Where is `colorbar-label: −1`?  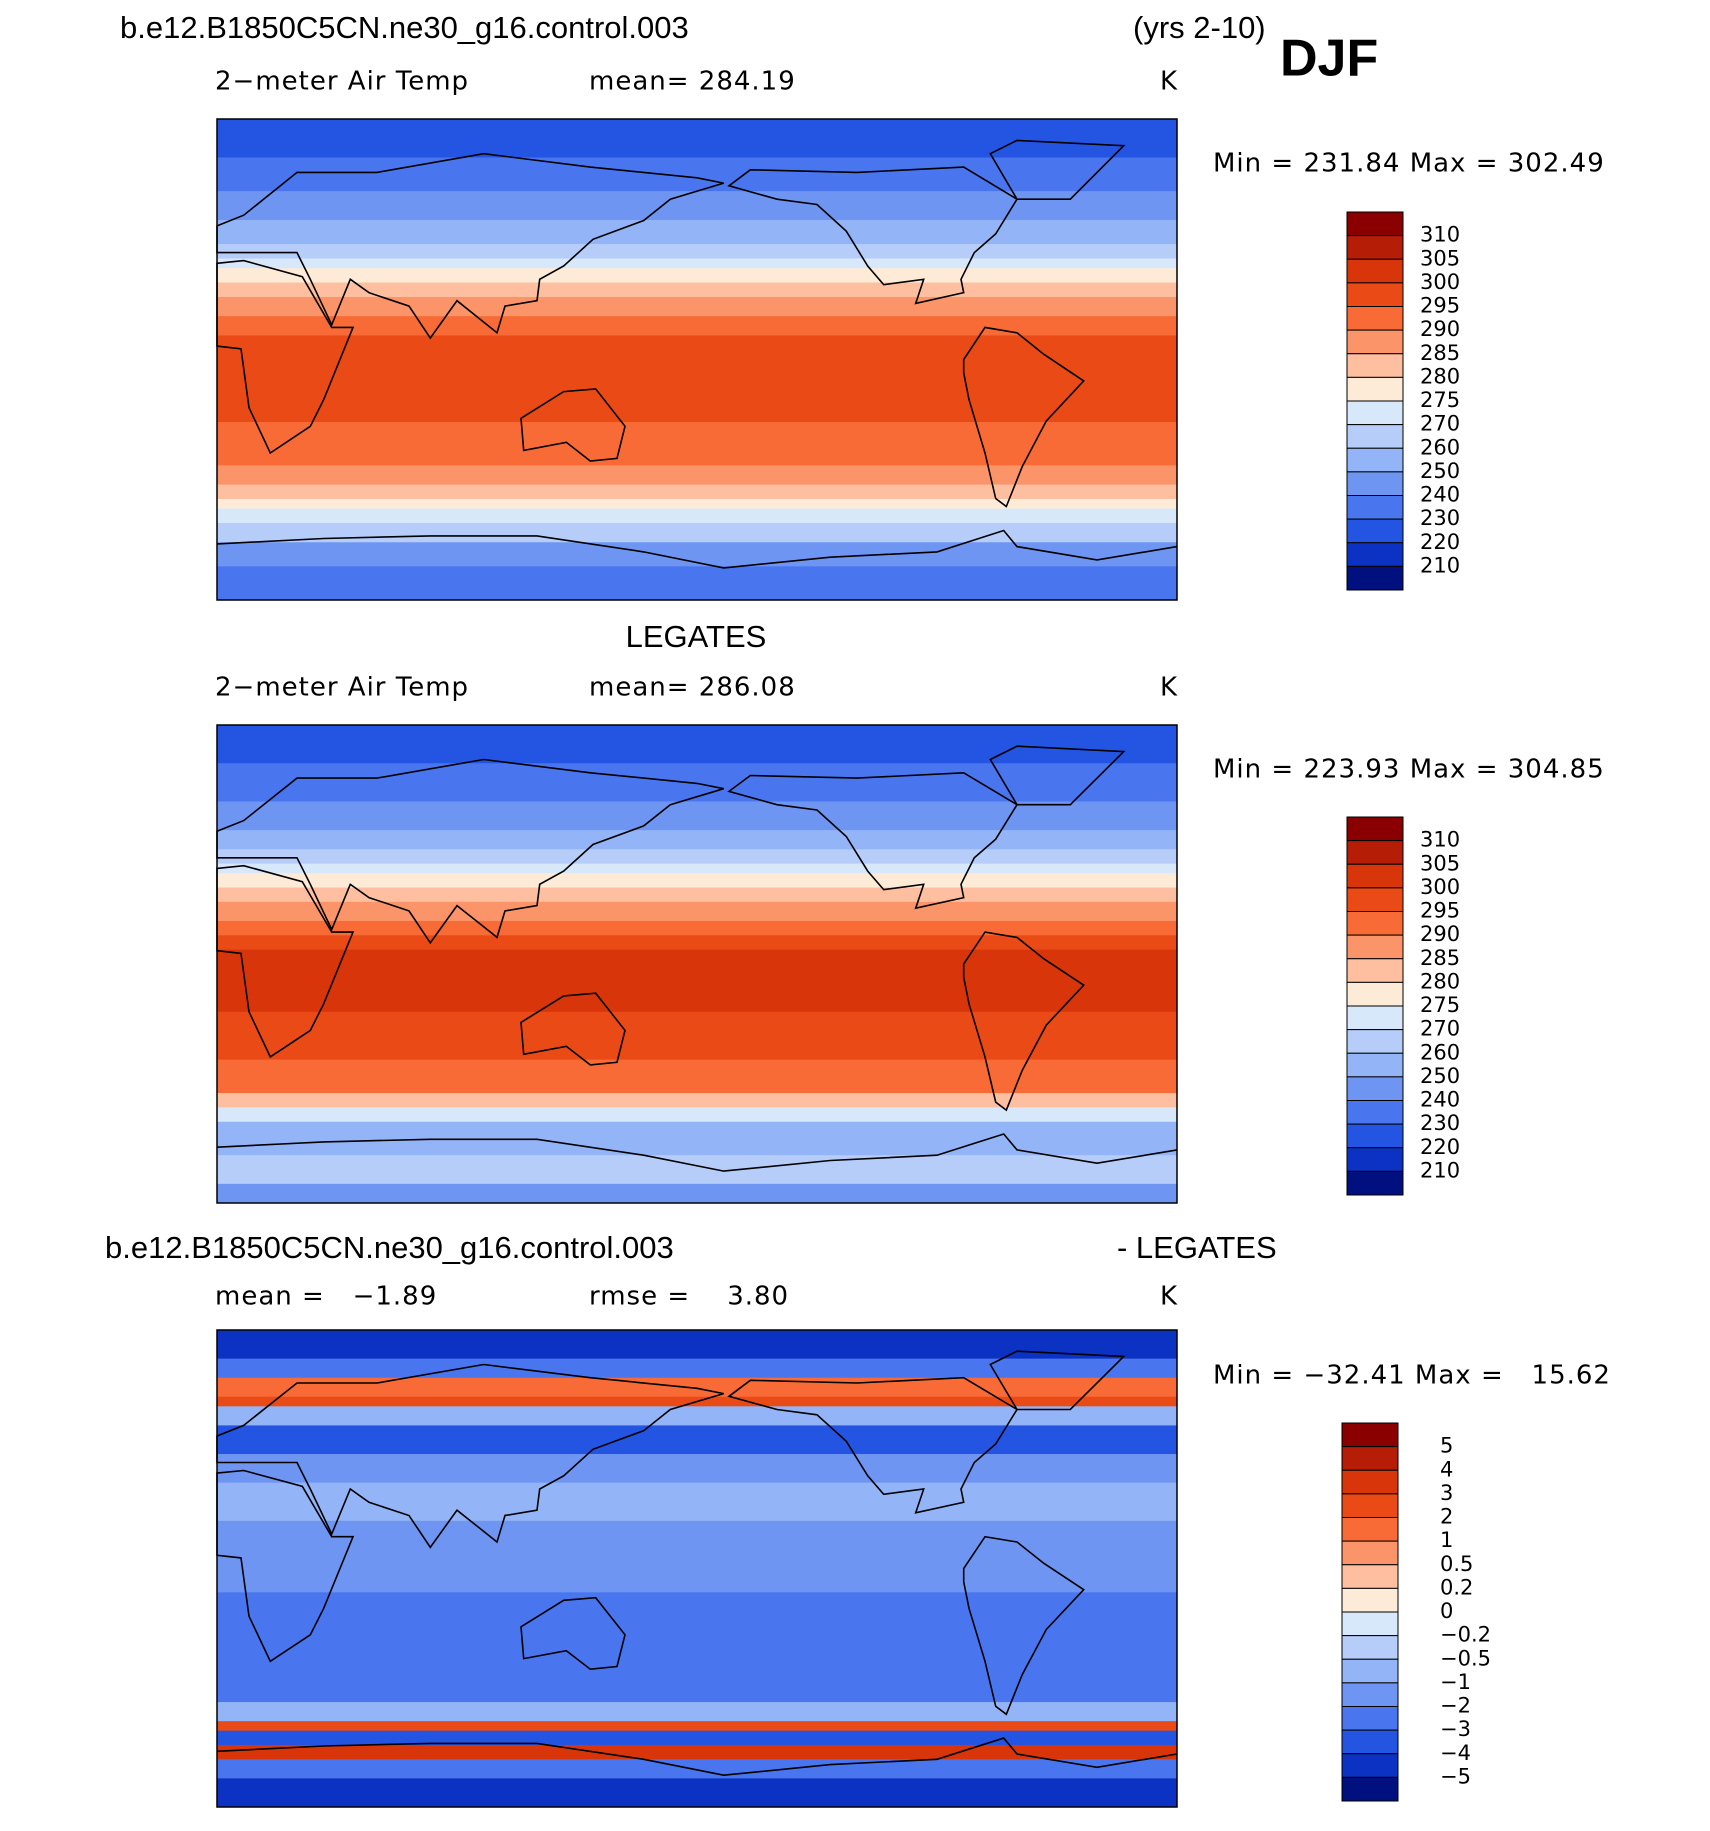
colorbar-label: −1 is located at coordinates (1455, 1682).